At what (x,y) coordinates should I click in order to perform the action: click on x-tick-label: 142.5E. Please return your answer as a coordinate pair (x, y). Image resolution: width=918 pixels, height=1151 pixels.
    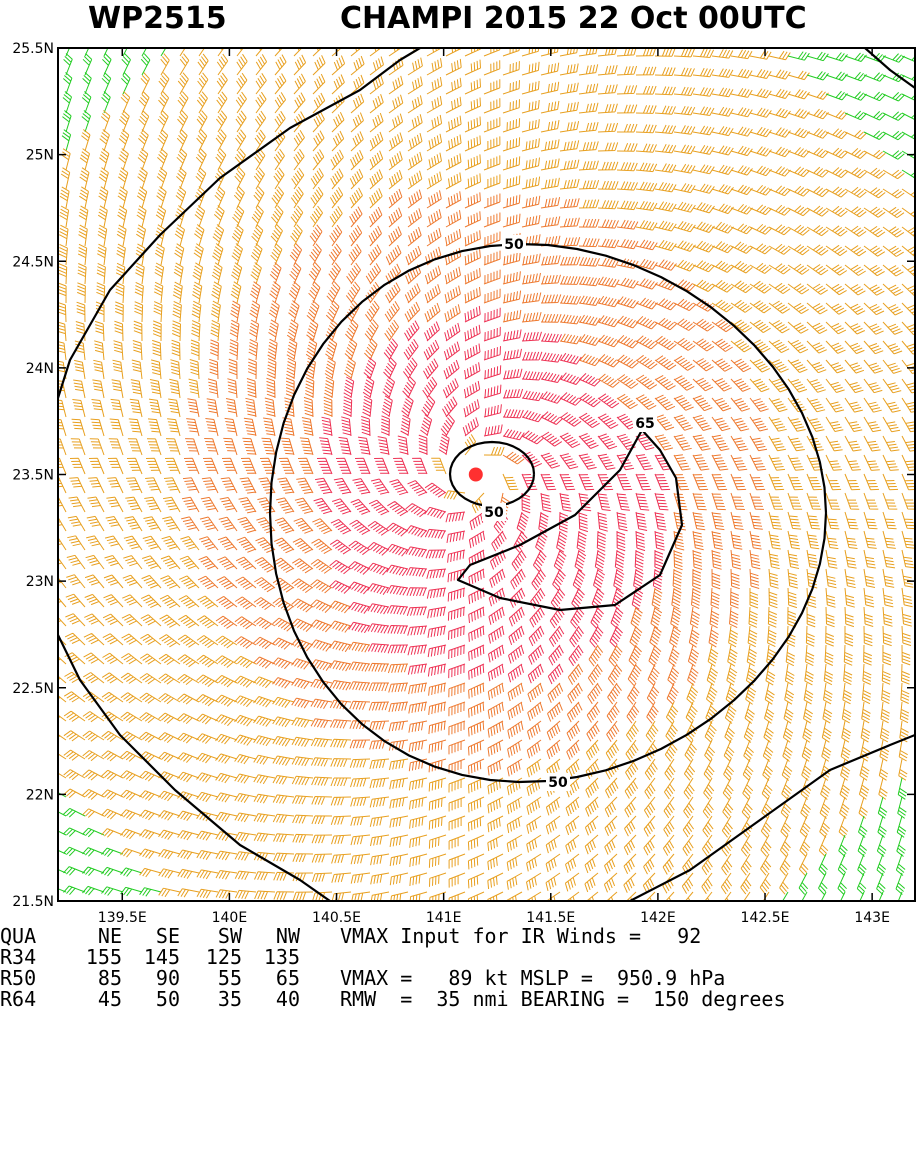
    Looking at the image, I should click on (765, 918).